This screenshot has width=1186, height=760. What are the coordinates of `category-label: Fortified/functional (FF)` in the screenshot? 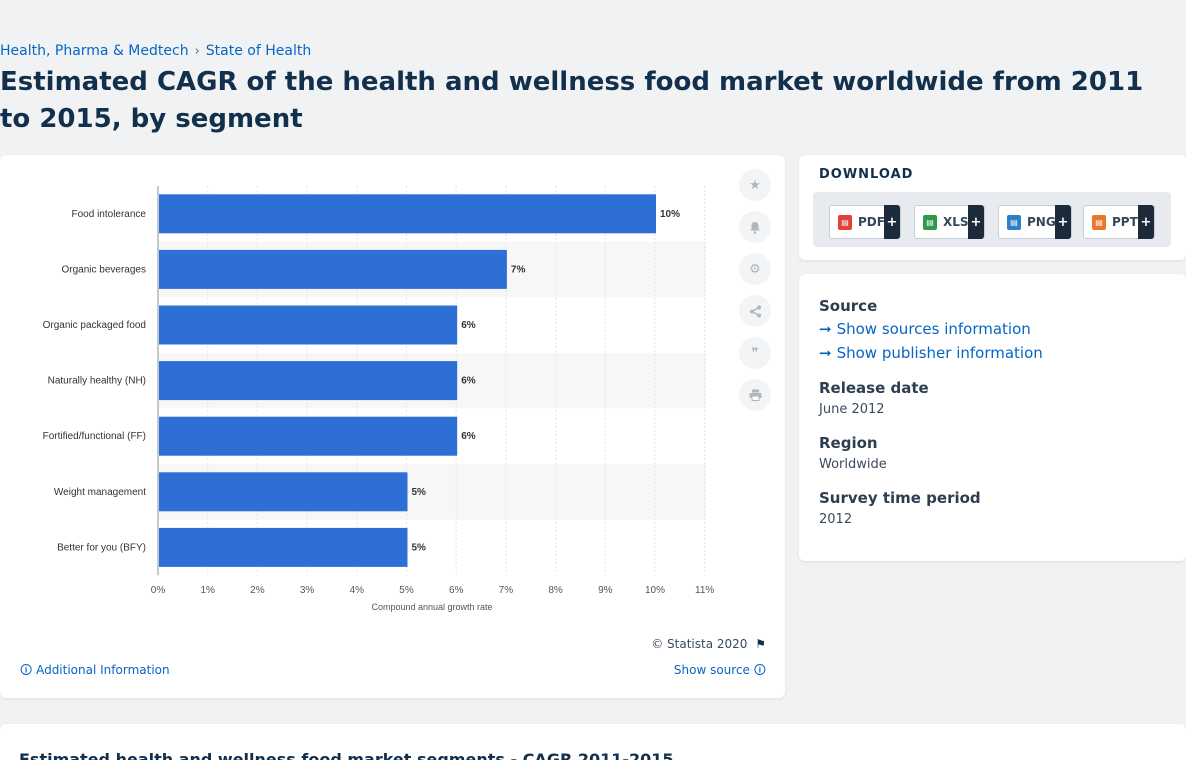 It's located at (94, 436).